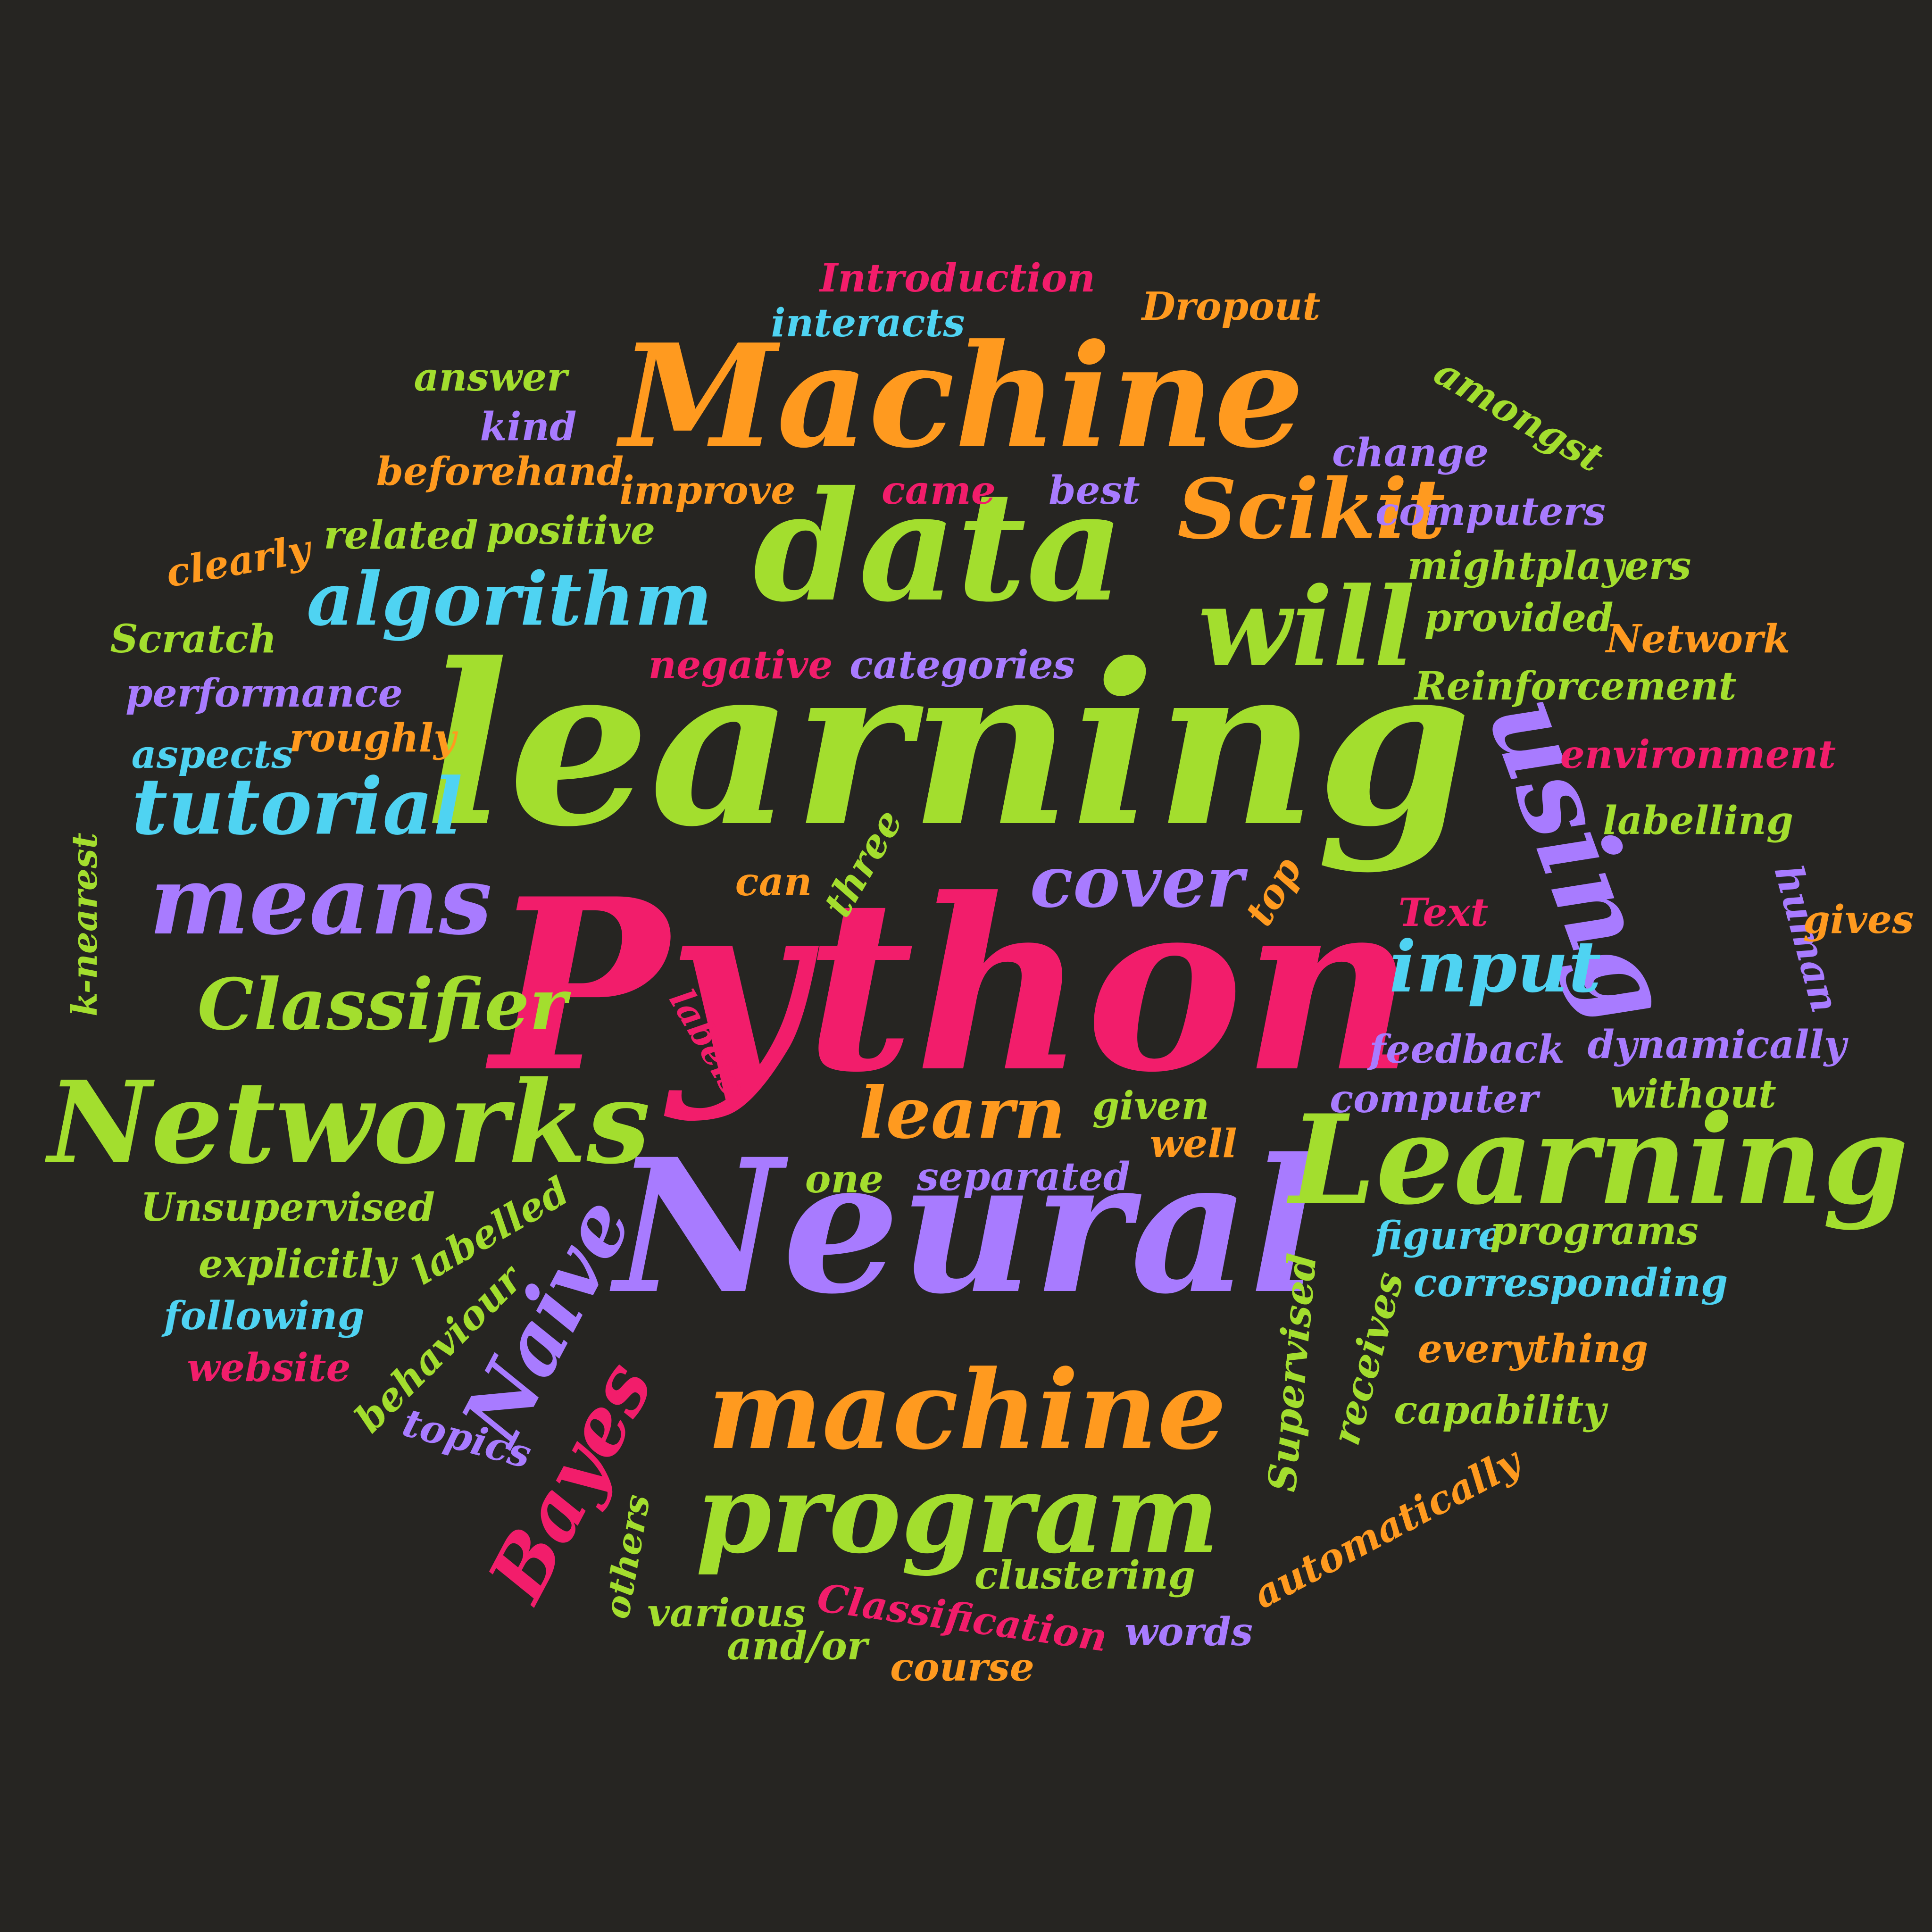 Image resolution: width=1932 pixels, height=1932 pixels. I want to click on word-scratch: Scratch, so click(194, 639).